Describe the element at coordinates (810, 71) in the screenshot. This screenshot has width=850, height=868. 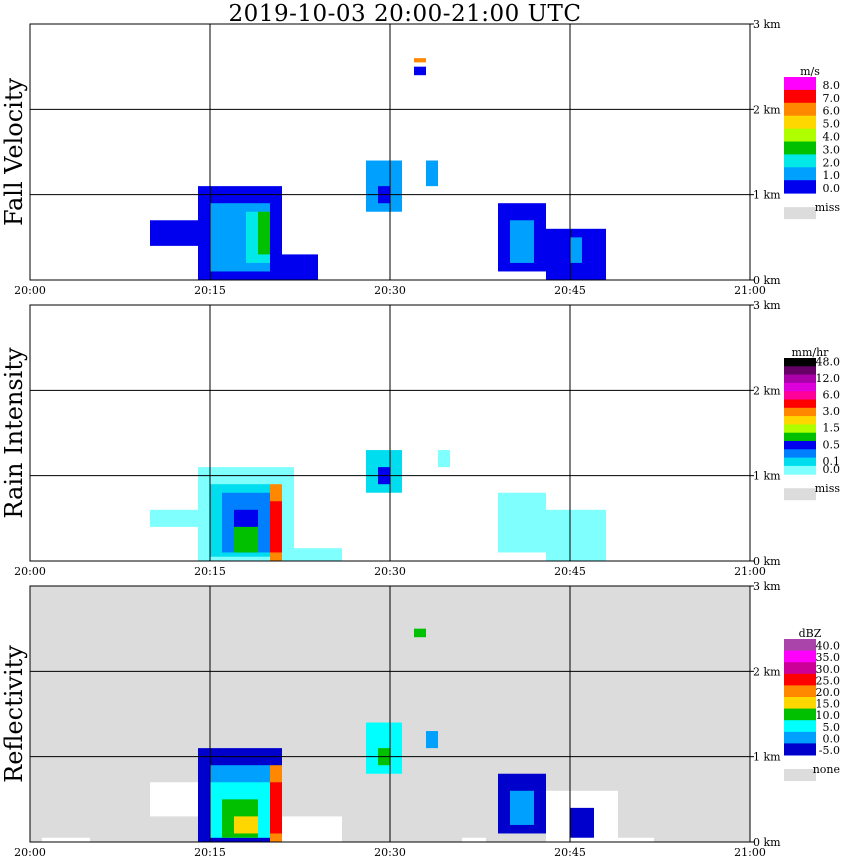
I see `legend-unit: m/s` at that location.